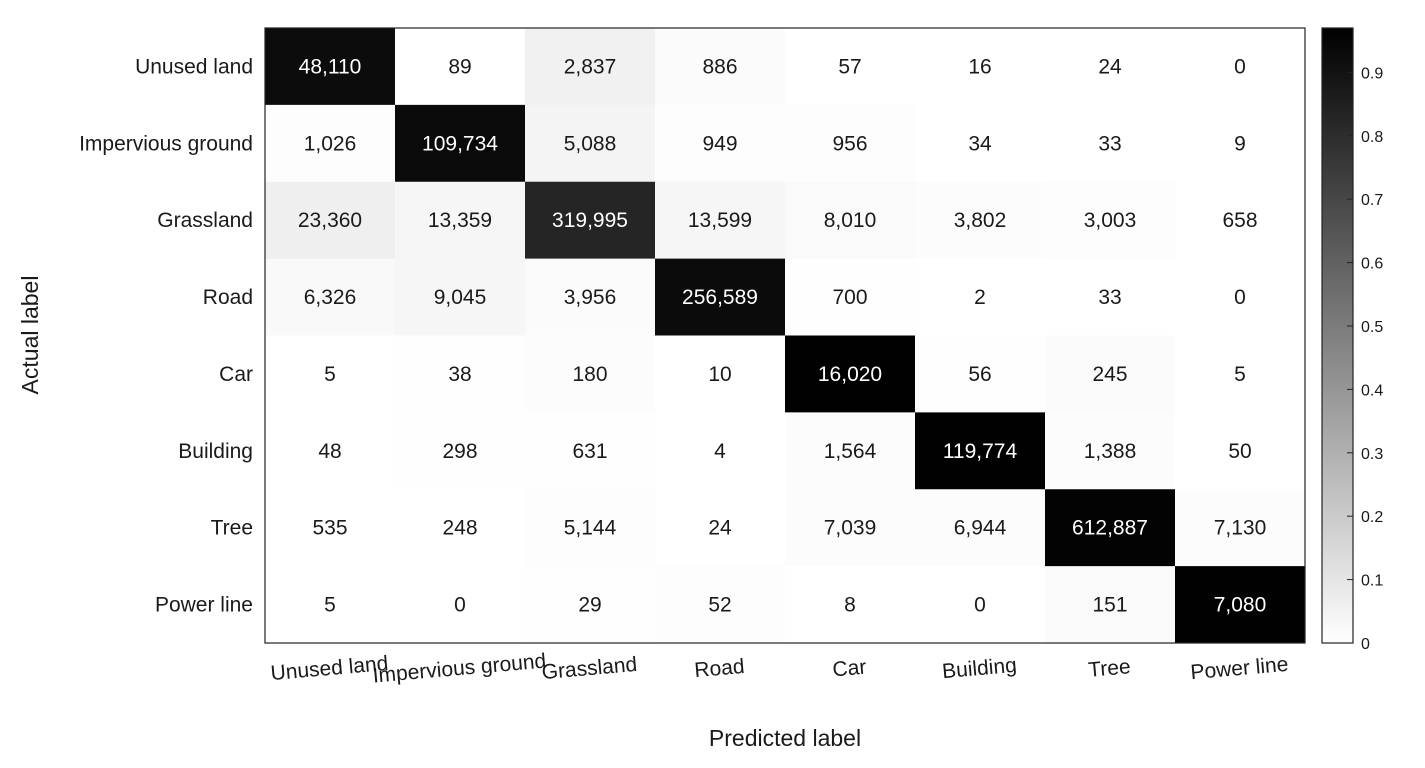 This screenshot has width=1425, height=768. I want to click on cell-value: 52, so click(719, 605).